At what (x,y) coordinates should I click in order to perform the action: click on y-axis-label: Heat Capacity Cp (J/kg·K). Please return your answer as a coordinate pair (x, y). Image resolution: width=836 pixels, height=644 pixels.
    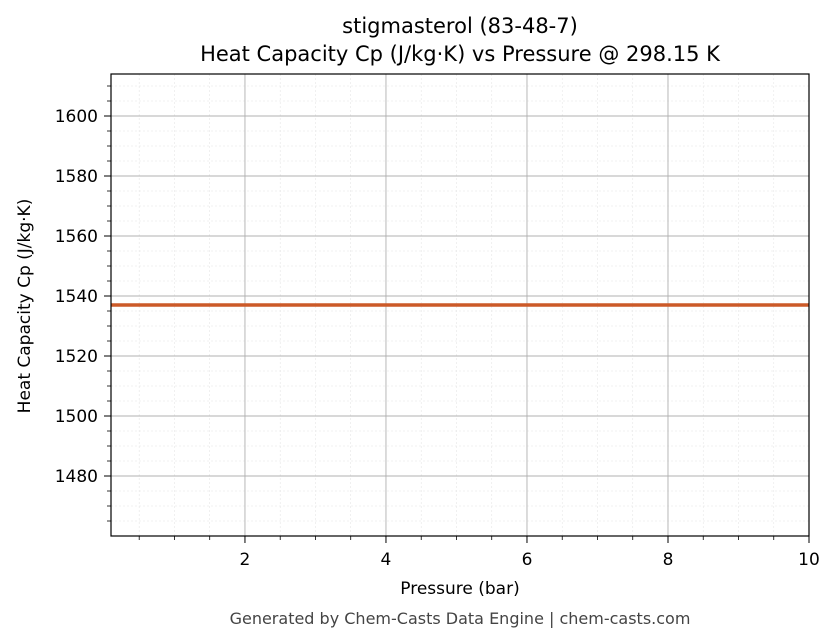
    Looking at the image, I should click on (25, 306).